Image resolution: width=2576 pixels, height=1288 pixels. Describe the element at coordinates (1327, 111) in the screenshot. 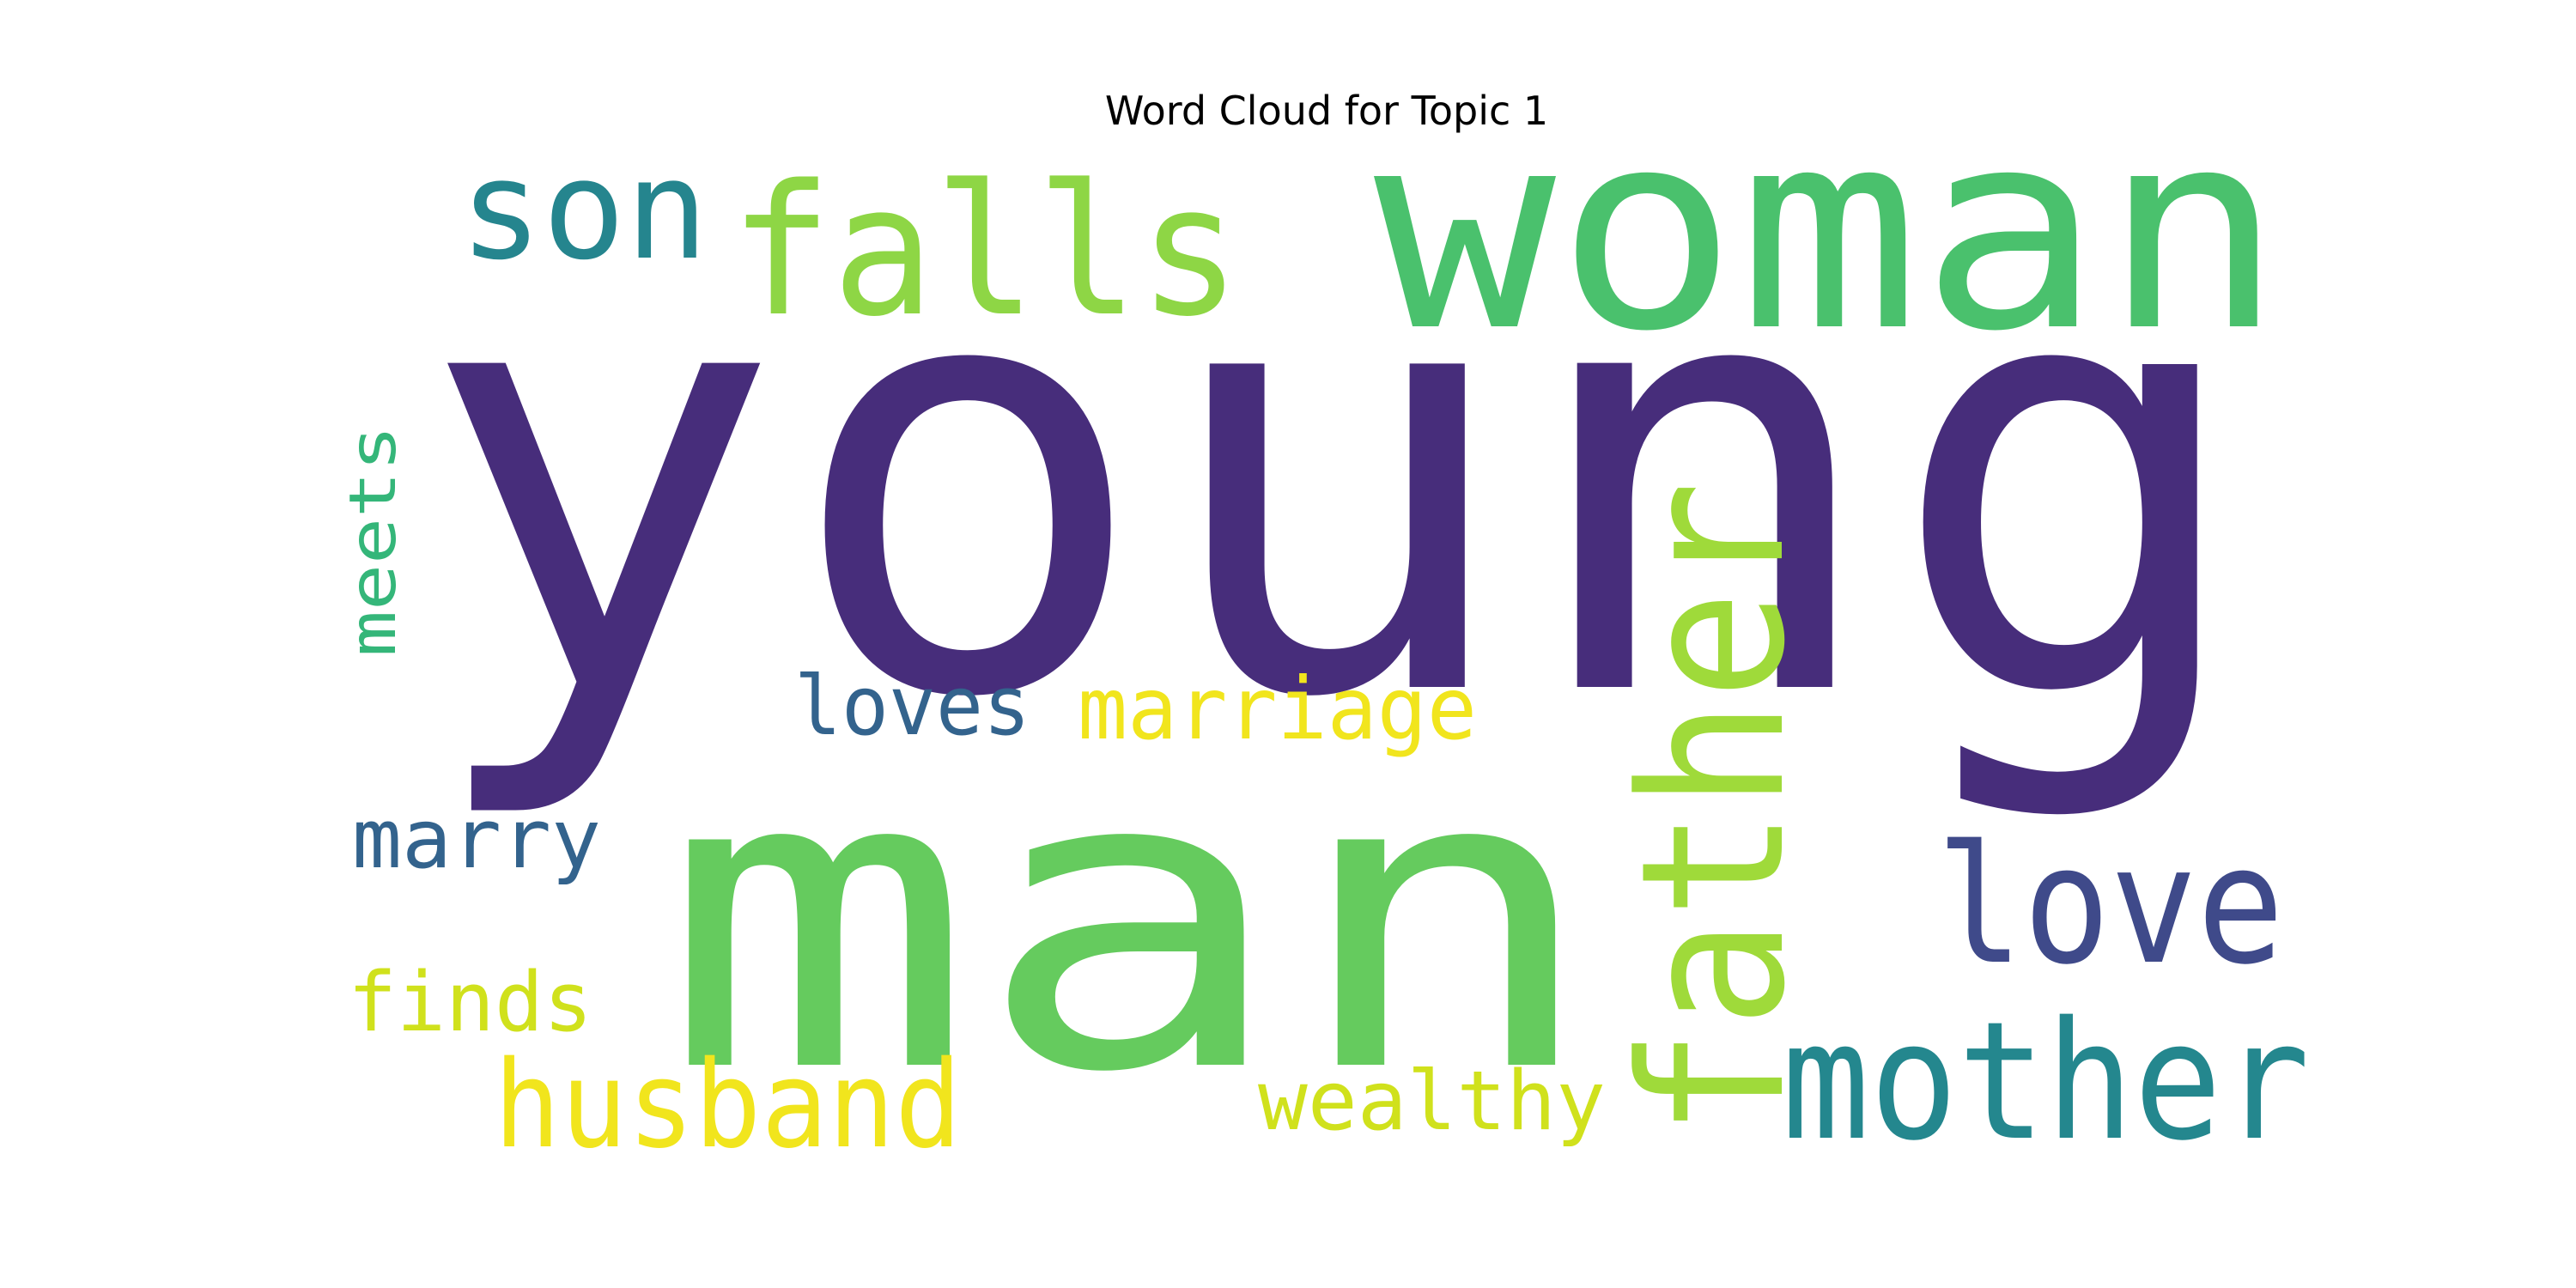

I see `chart-title: Word Cloud for Topic 1` at that location.